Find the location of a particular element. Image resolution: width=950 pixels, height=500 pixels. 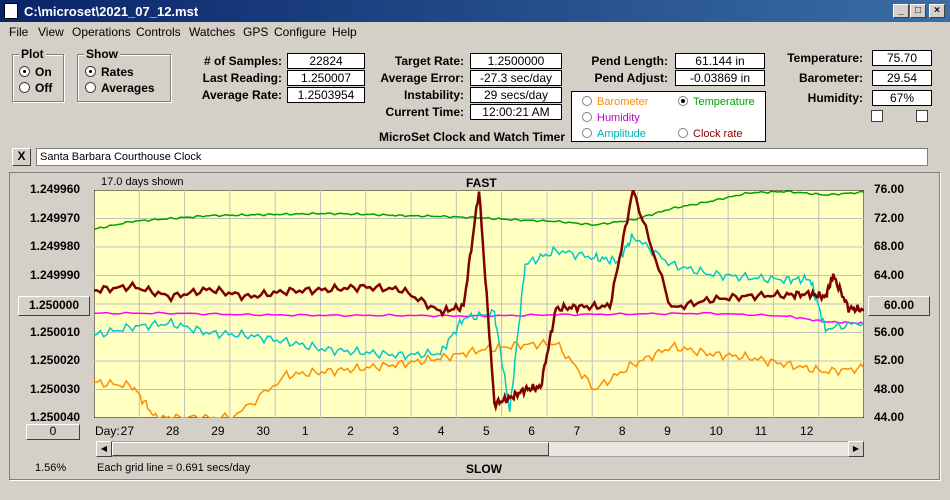

humidity-value: 67% is located at coordinates (902, 98).